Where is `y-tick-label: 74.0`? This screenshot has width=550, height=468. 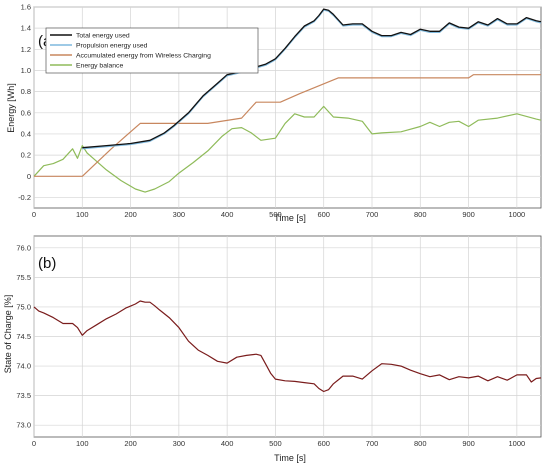
y-tick-label: 74.0 is located at coordinates (23, 366).